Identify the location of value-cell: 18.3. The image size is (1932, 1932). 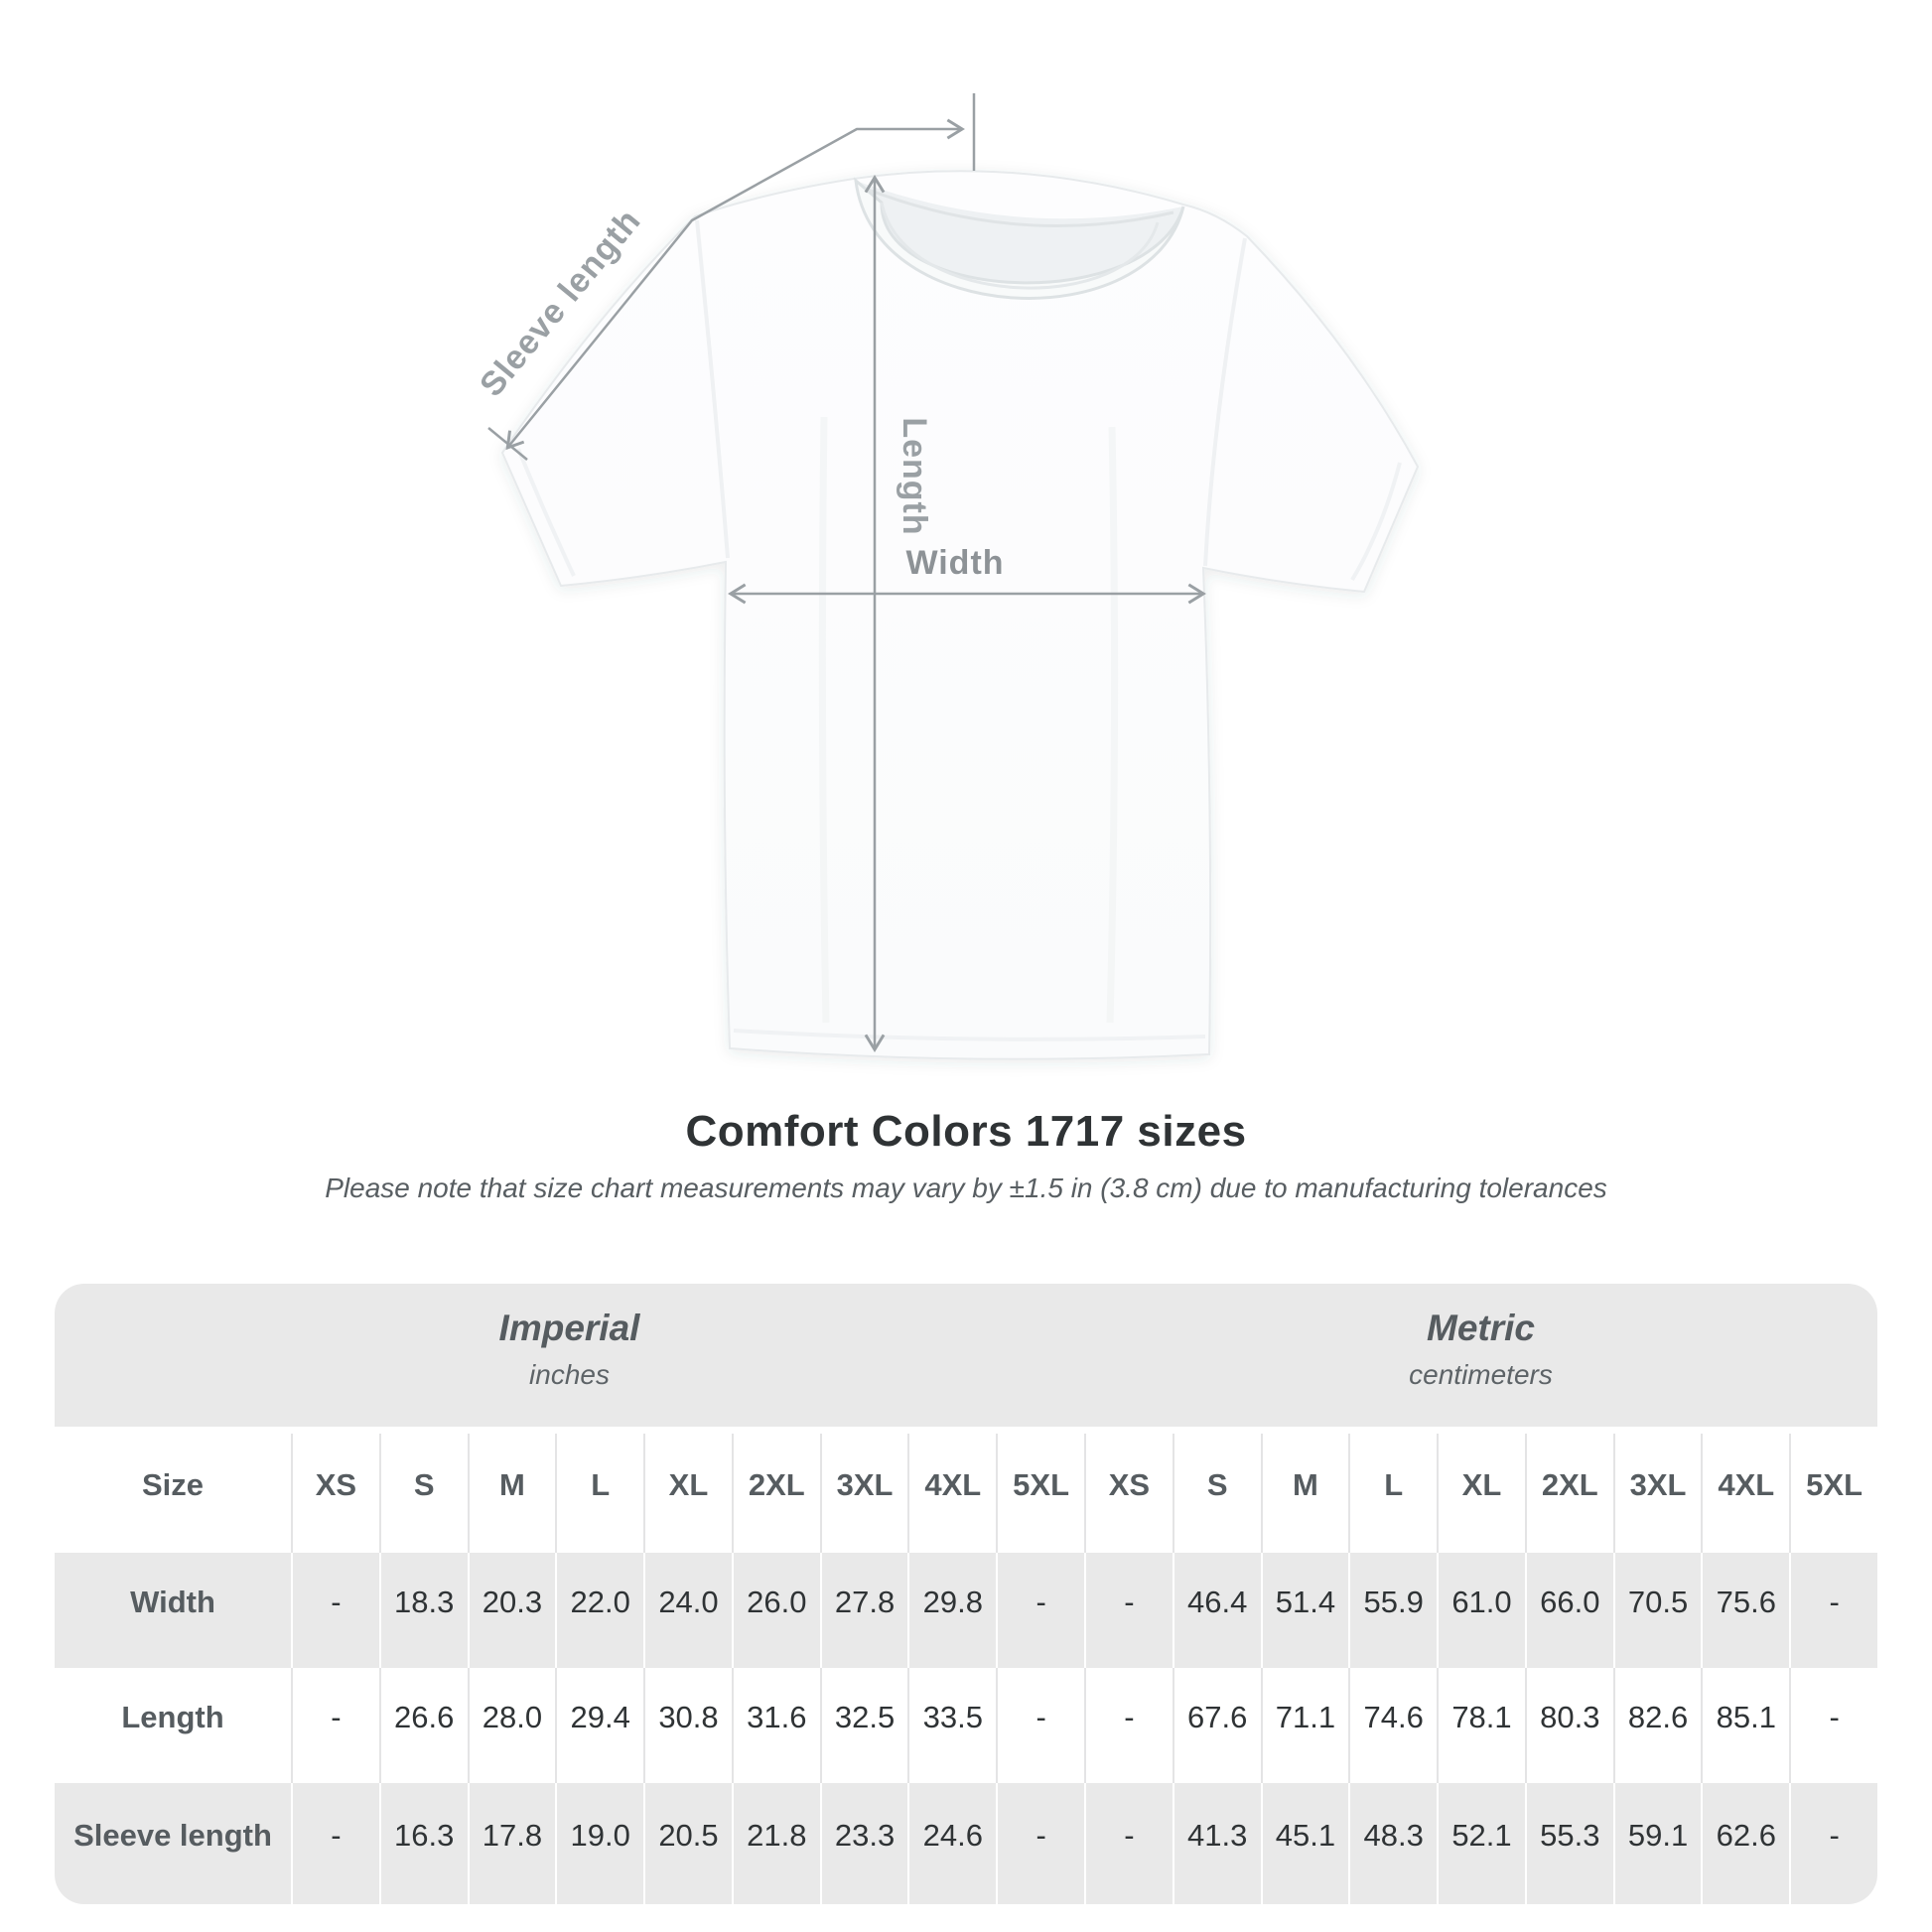
(423, 1610).